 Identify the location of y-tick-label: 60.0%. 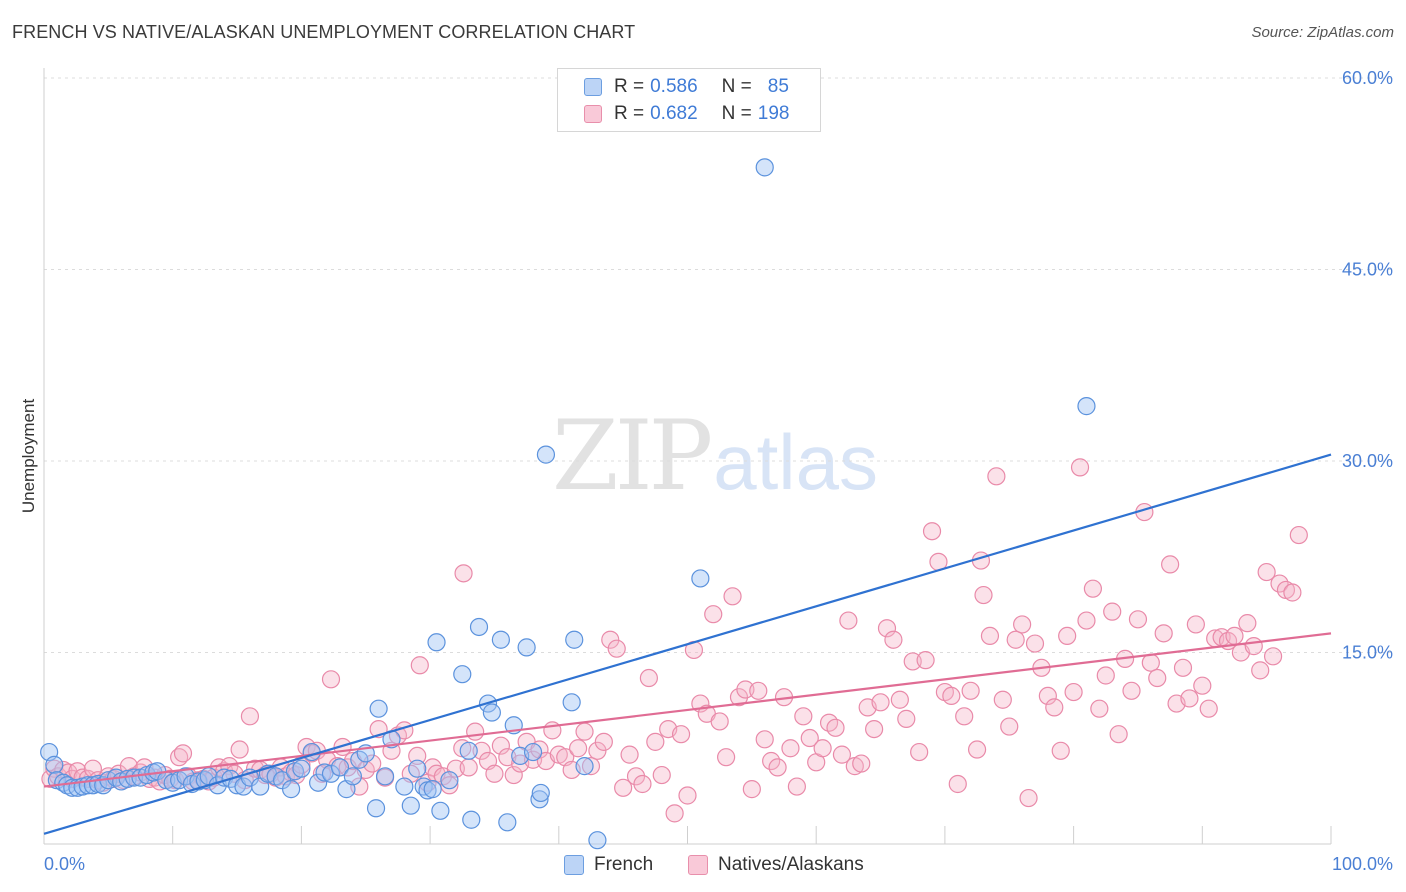
(1367, 78).